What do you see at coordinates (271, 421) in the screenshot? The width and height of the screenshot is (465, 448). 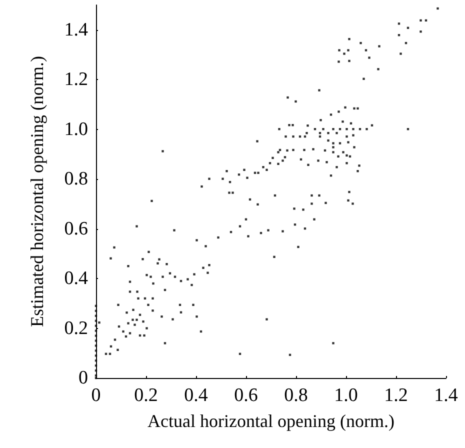 I see `x-axis-title: Actual horizontal opening (norm.)` at bounding box center [271, 421].